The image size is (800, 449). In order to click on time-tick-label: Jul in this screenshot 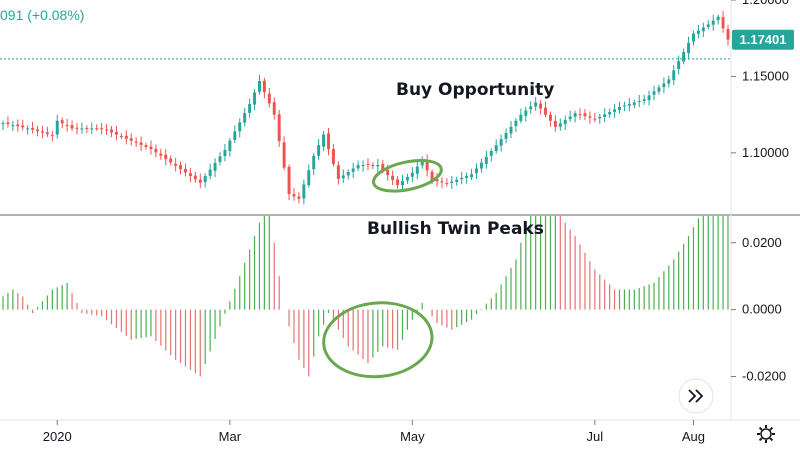, I will do `click(595, 436)`.